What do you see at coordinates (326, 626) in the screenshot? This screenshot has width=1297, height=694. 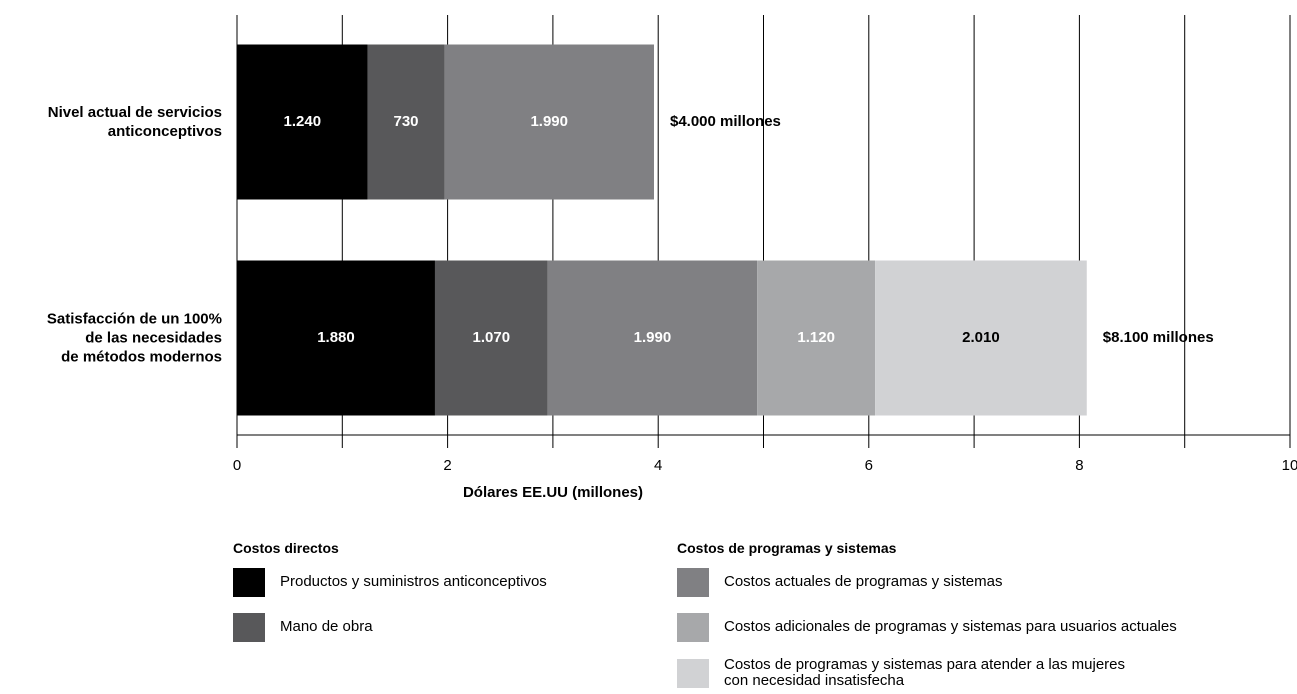 I see `legend-label: Mano de obra` at bounding box center [326, 626].